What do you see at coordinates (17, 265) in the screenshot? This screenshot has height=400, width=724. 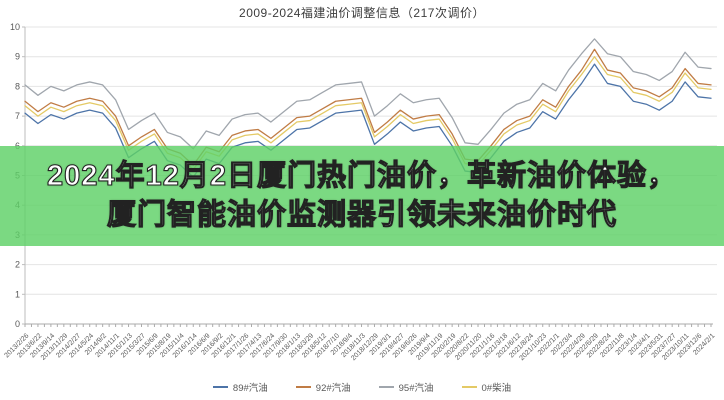 I see `y-axis-label: 2` at bounding box center [17, 265].